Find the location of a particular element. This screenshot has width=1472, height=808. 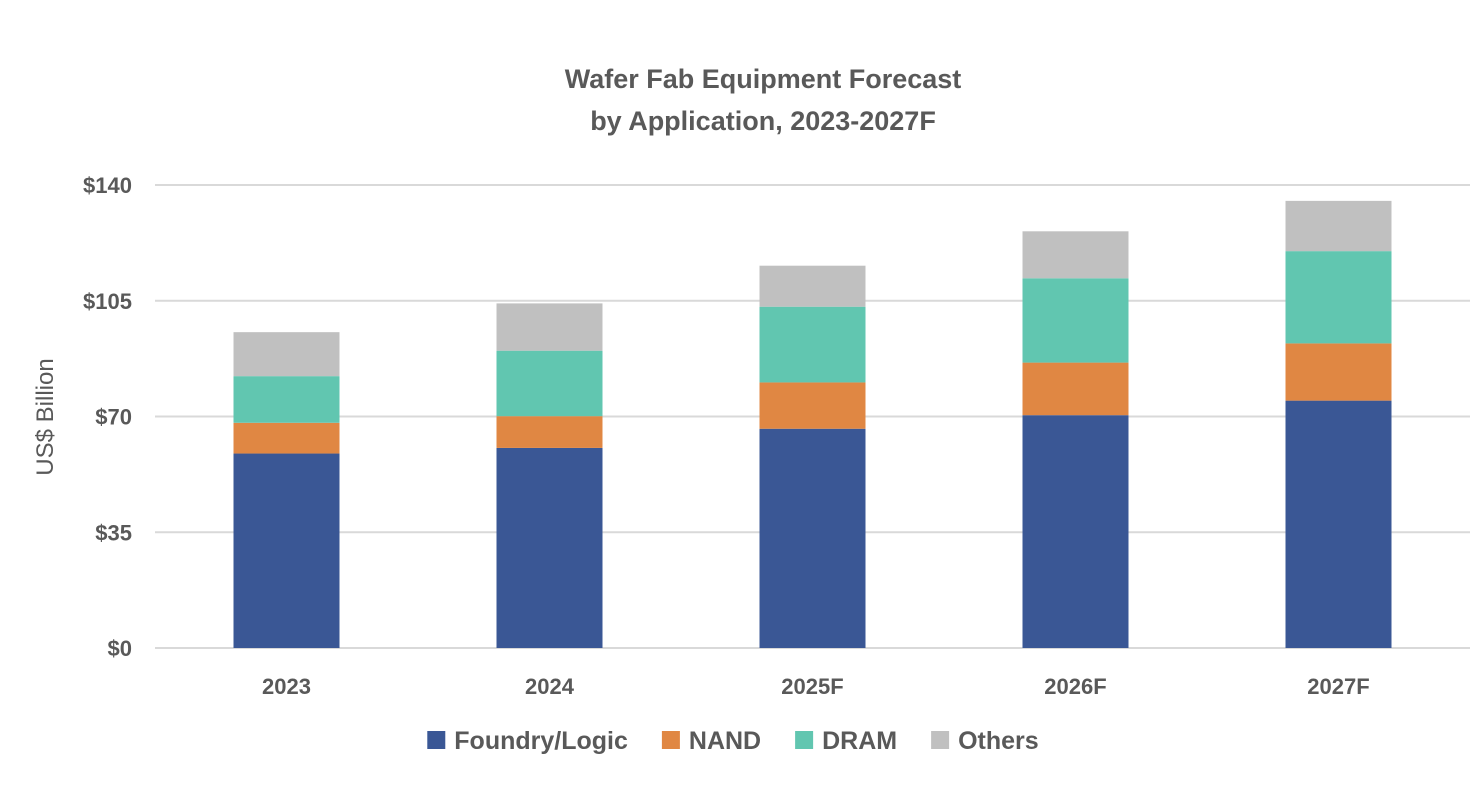

legend-label: Foundry/Logic is located at coordinates (541, 741).